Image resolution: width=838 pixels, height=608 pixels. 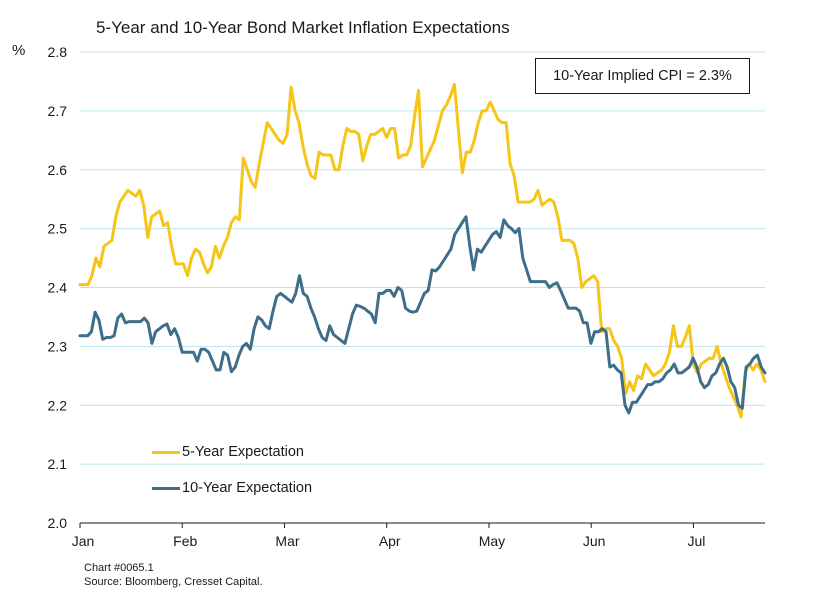 What do you see at coordinates (594, 541) in the screenshot?
I see `x-tick-label: Jun` at bounding box center [594, 541].